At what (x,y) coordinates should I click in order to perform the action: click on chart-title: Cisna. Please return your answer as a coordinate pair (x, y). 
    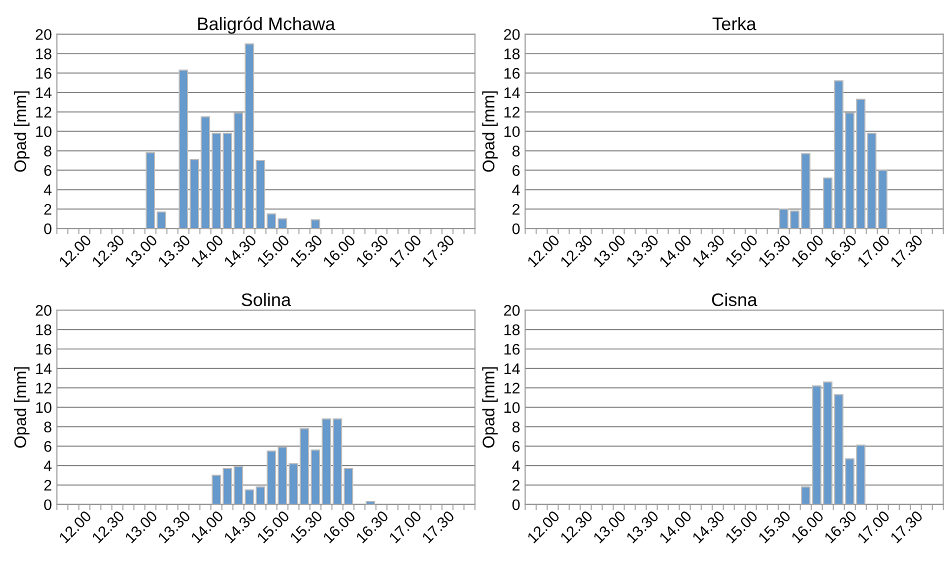
    Looking at the image, I should click on (735, 299).